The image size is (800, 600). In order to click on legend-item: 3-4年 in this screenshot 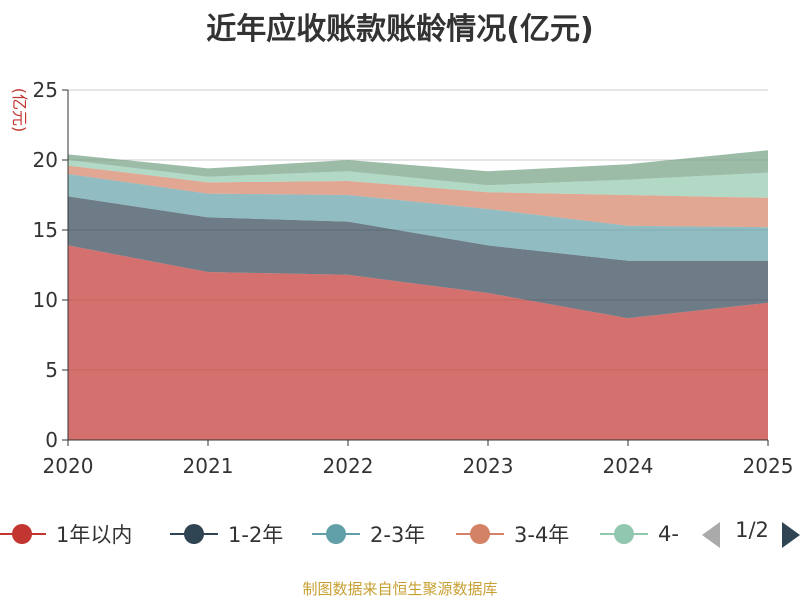, I will do `click(512, 534)`.